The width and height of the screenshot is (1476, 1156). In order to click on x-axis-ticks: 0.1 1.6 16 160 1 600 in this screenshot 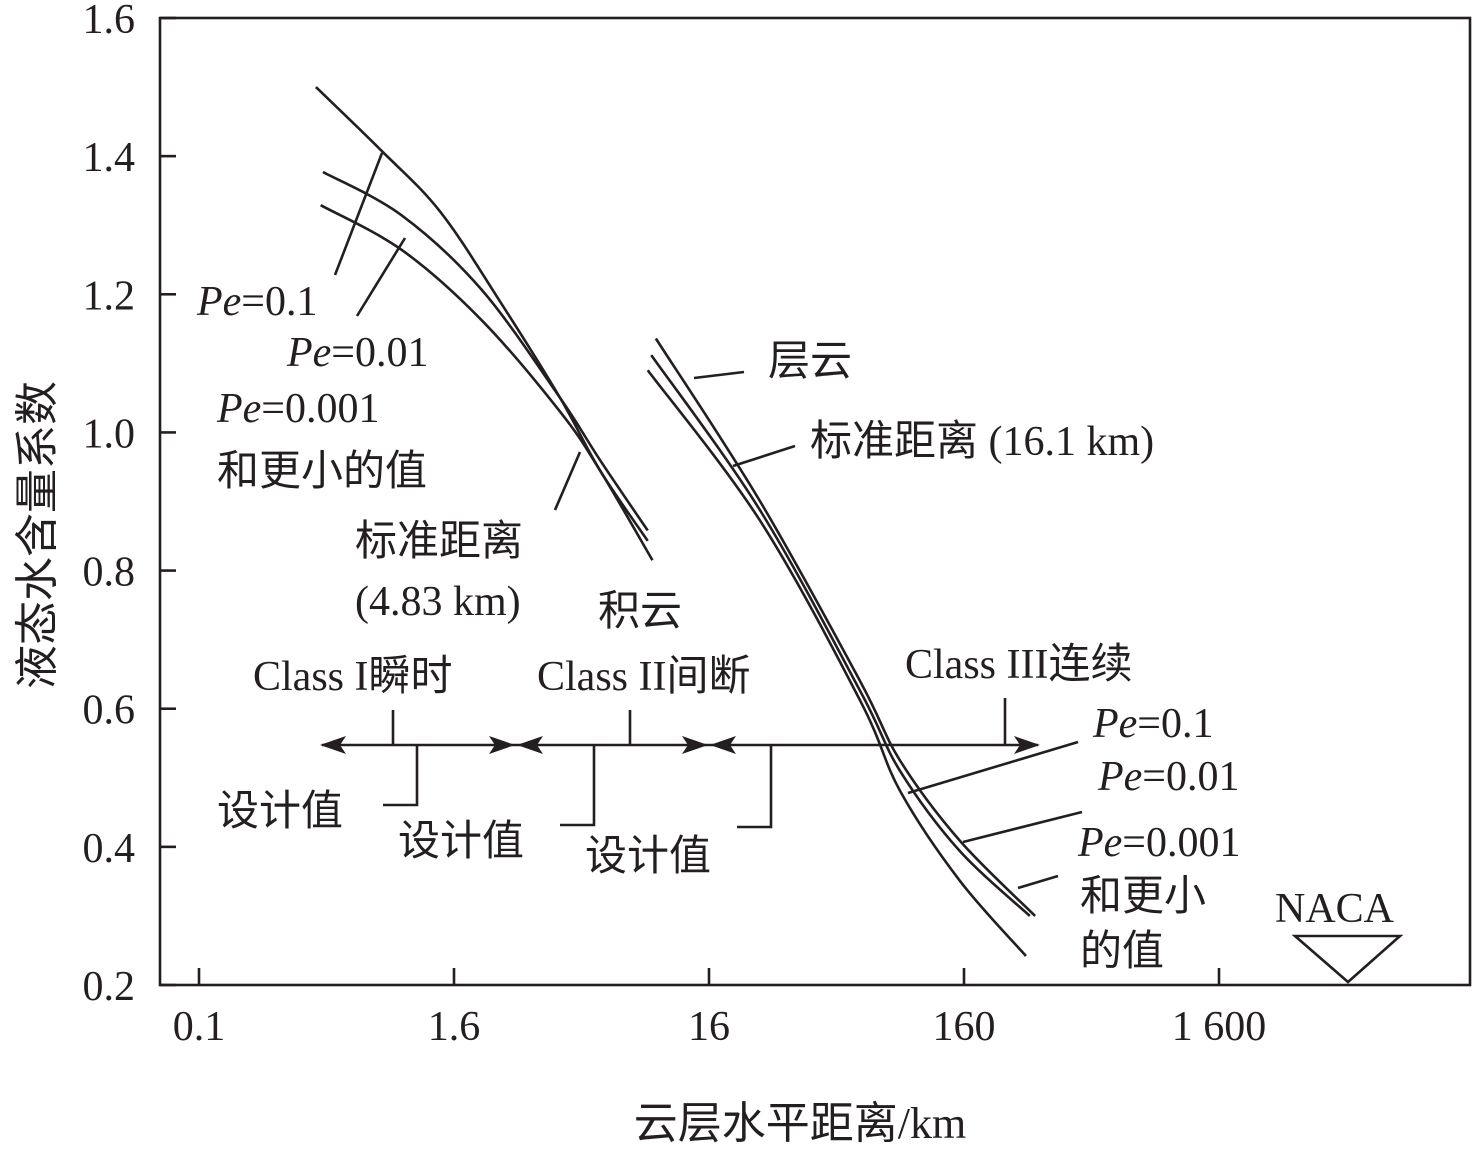, I will do `click(720, 1009)`.